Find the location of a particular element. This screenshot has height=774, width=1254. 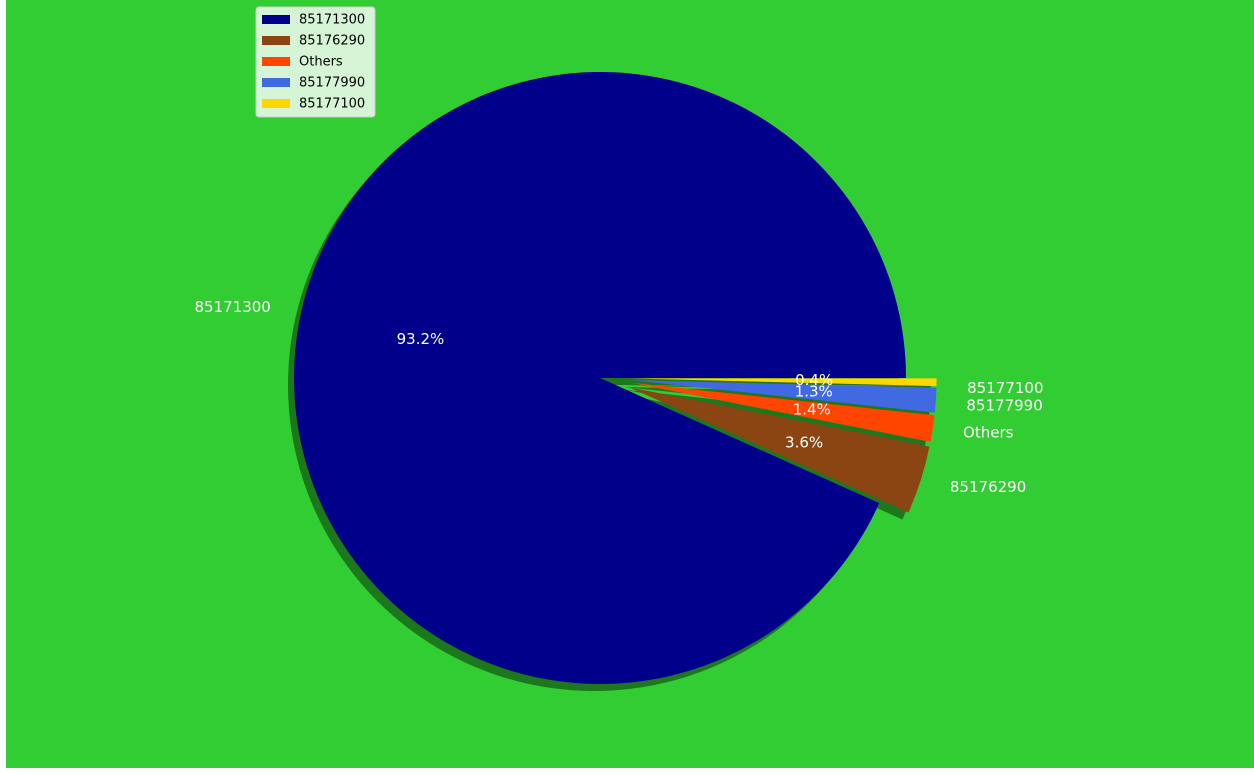

slice-percent-label: 3.6% is located at coordinates (804, 442).